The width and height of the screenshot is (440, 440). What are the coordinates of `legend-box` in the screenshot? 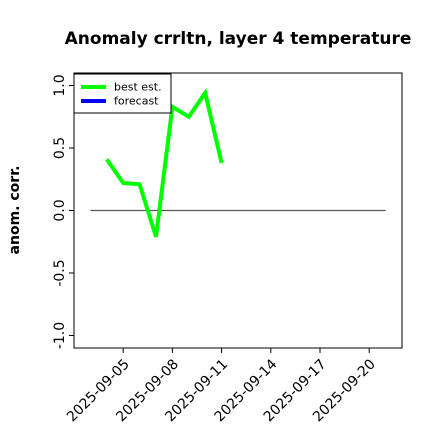 It's located at (122, 93).